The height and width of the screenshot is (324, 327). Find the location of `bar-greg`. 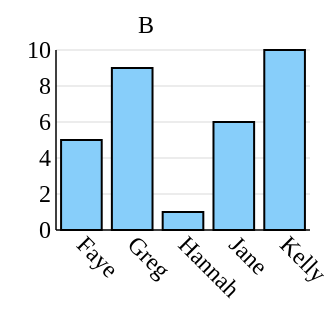

bar-greg is located at coordinates (132, 149).